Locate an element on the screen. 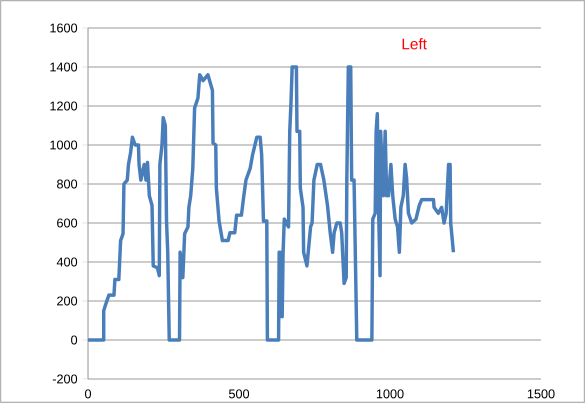 The image size is (585, 403). x-tick-label: 1000 is located at coordinates (390, 393).